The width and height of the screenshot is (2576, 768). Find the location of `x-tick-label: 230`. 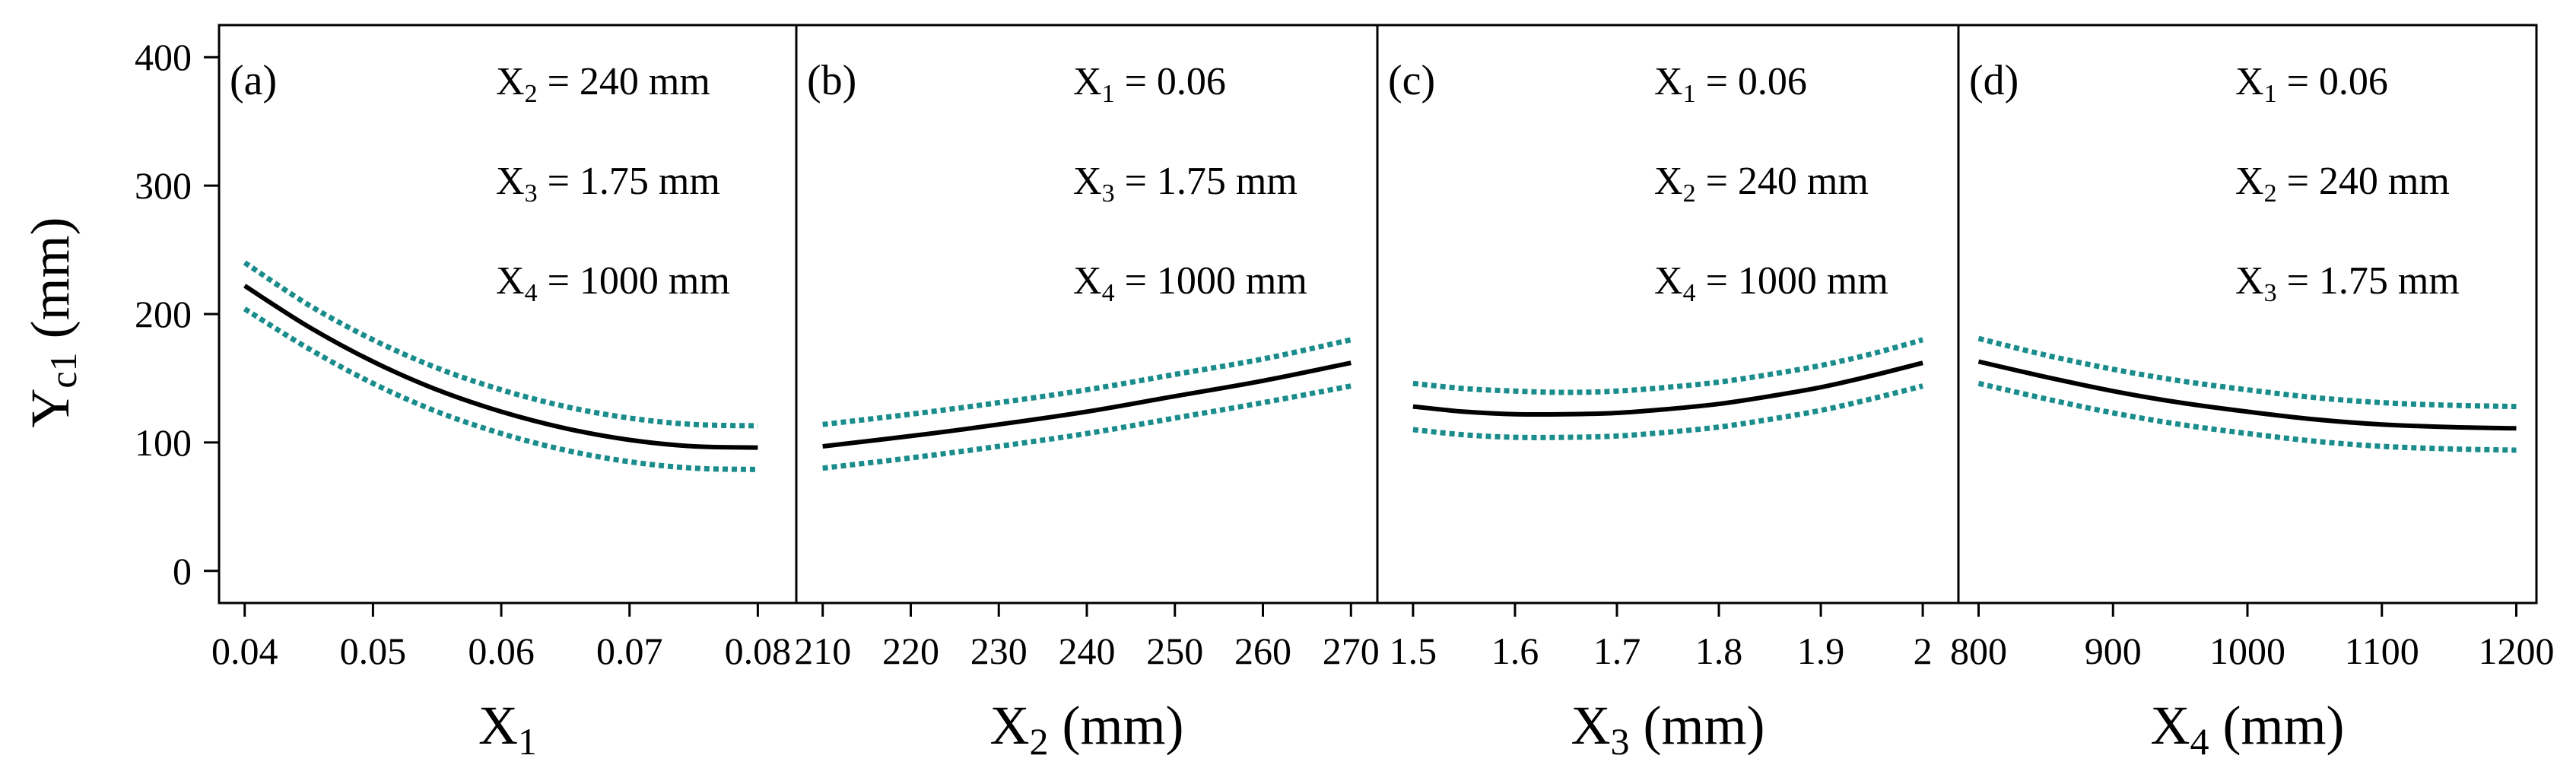

x-tick-label: 230 is located at coordinates (999, 651).